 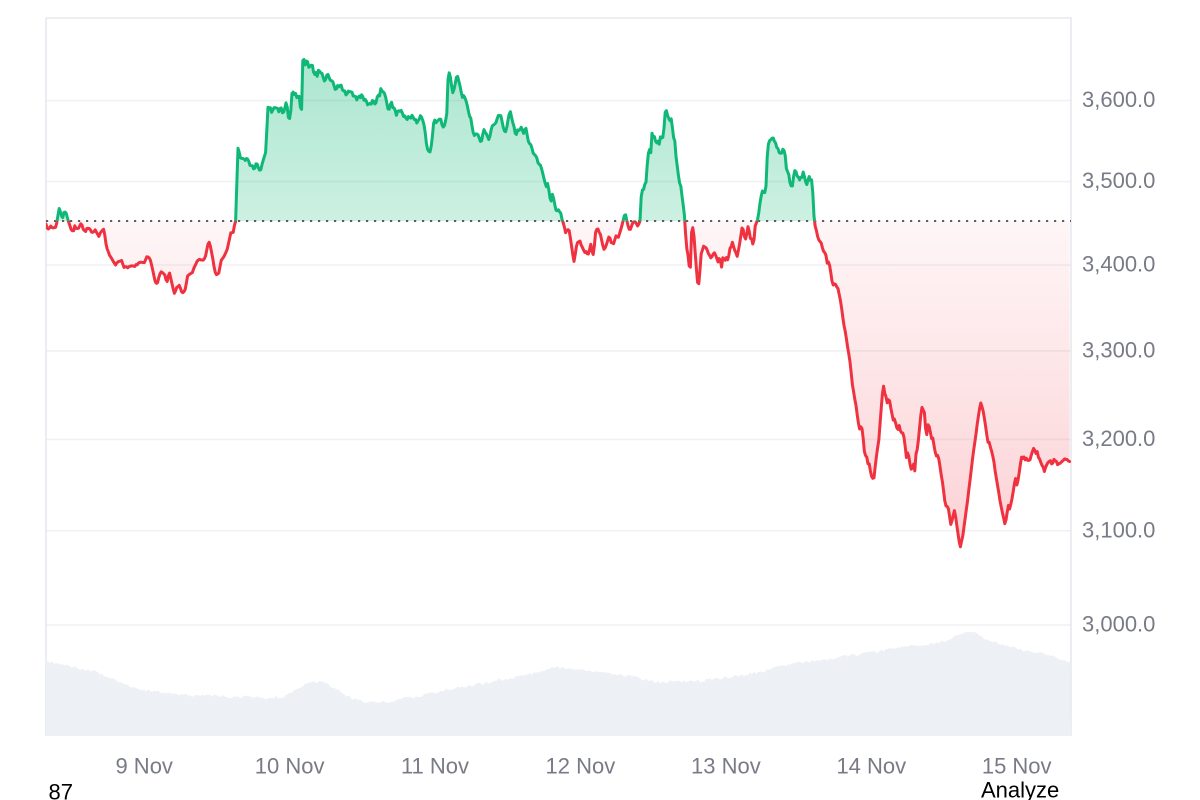 What do you see at coordinates (581, 766) in the screenshot?
I see `svg-text: 12 Nov` at bounding box center [581, 766].